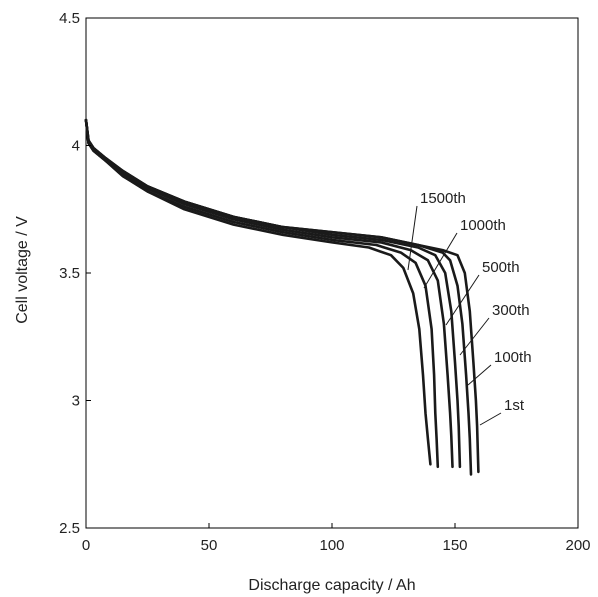  Describe the element at coordinates (209, 545) in the screenshot. I see `x-tick-label: 50` at that location.